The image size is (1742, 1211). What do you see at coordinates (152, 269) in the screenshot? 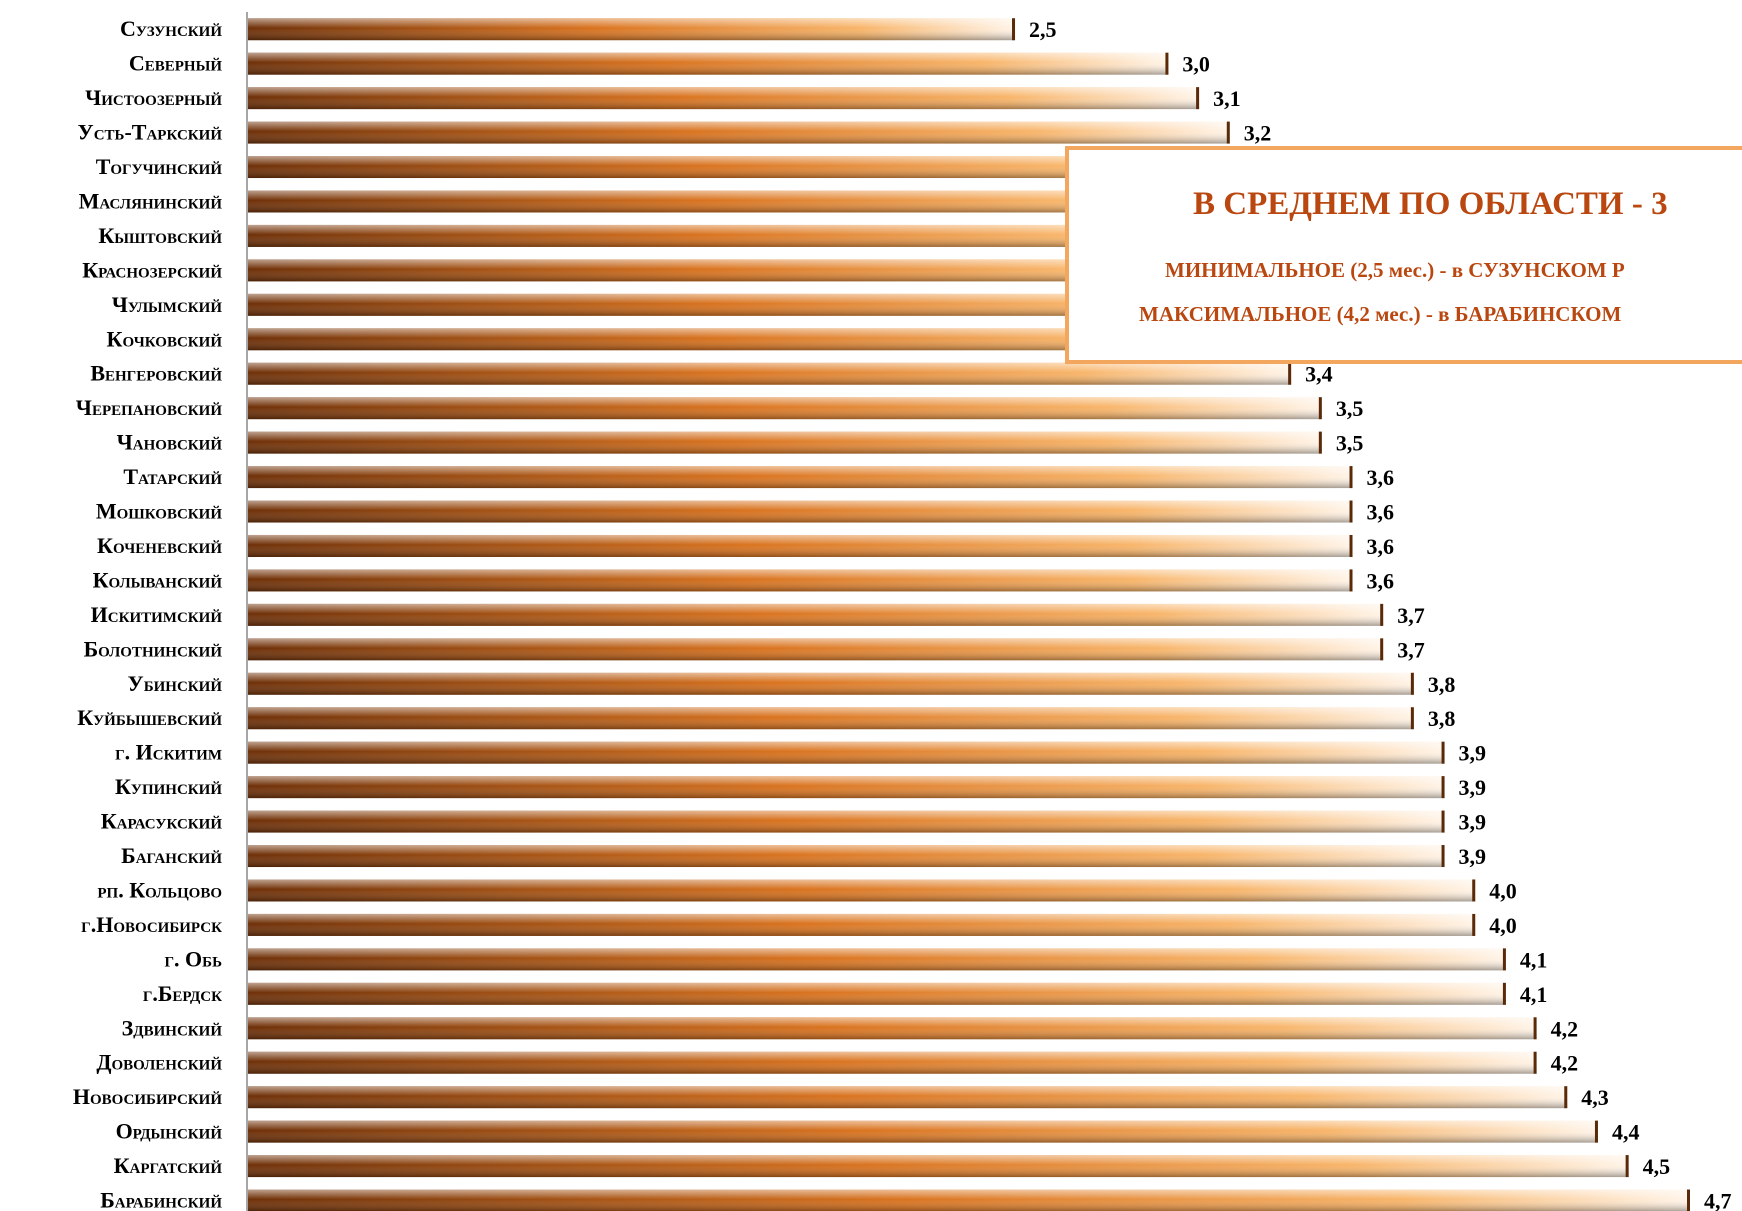
I see `category-label: Краснозерский` at bounding box center [152, 269].